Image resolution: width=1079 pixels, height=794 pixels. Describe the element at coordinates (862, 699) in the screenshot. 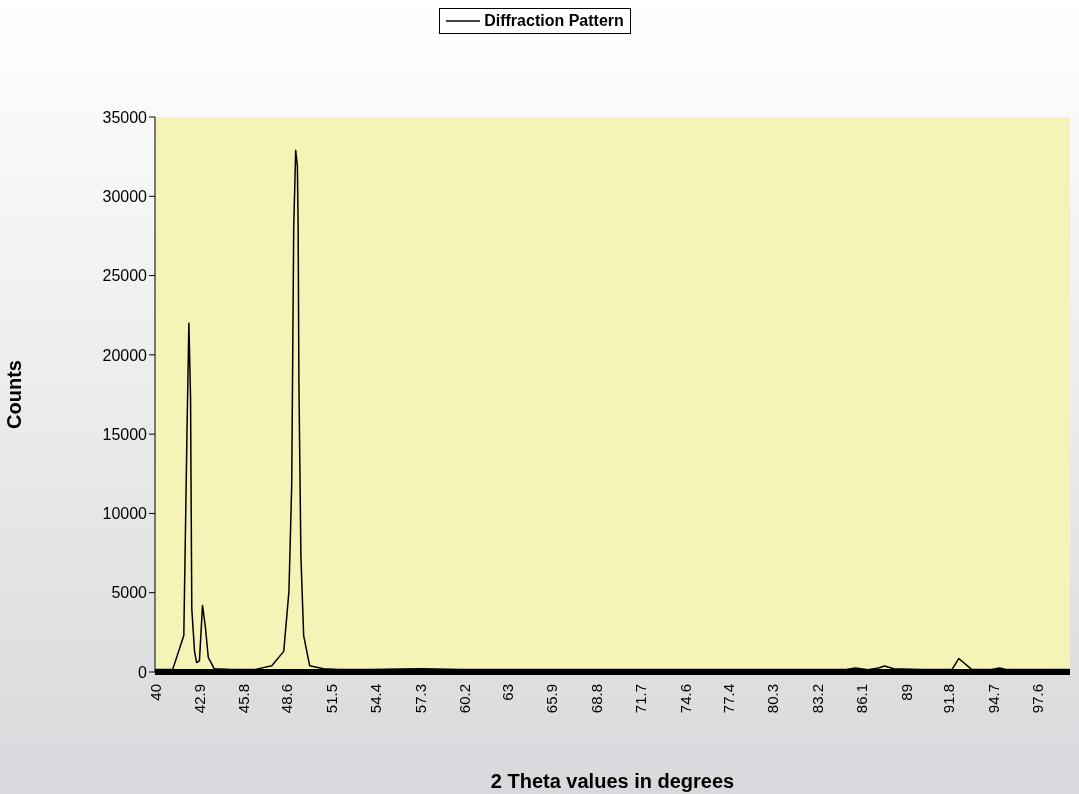

I see `x-tick-label: 86.1` at that location.